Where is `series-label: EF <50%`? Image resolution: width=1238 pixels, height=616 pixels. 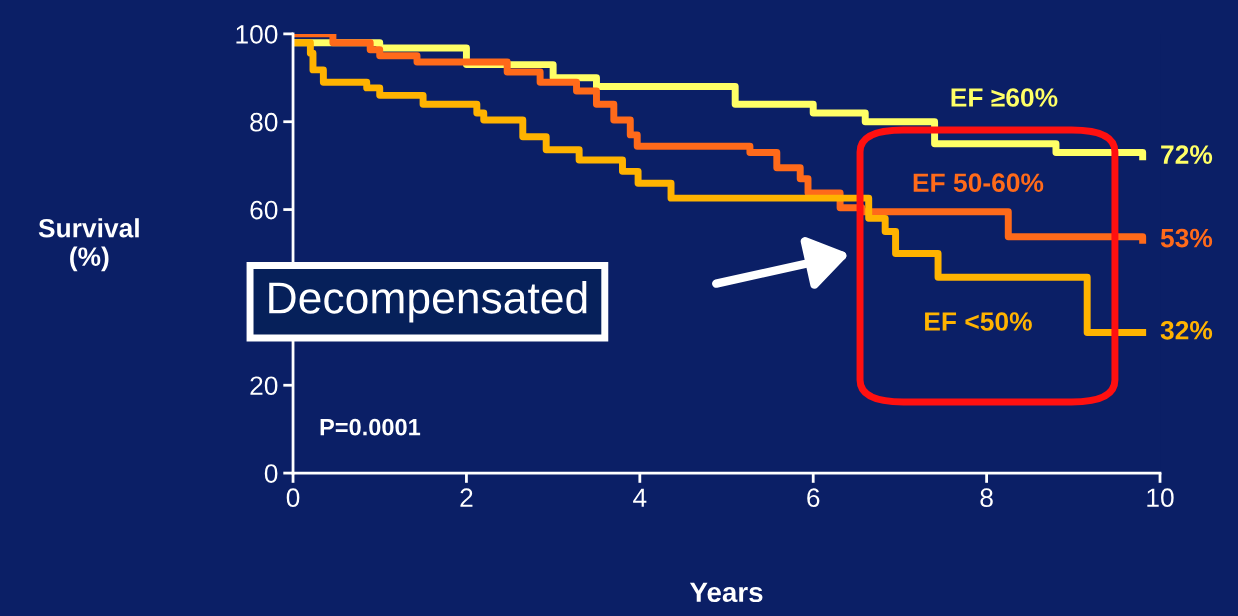 series-label: EF <50% is located at coordinates (978, 321).